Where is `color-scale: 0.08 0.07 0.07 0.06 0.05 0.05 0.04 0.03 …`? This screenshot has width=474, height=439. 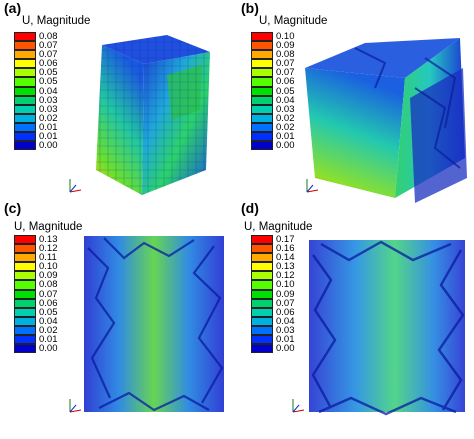
color-scale: 0.08 0.07 0.07 0.06 0.05 0.05 0.04 0.03 … is located at coordinates (39, 91).